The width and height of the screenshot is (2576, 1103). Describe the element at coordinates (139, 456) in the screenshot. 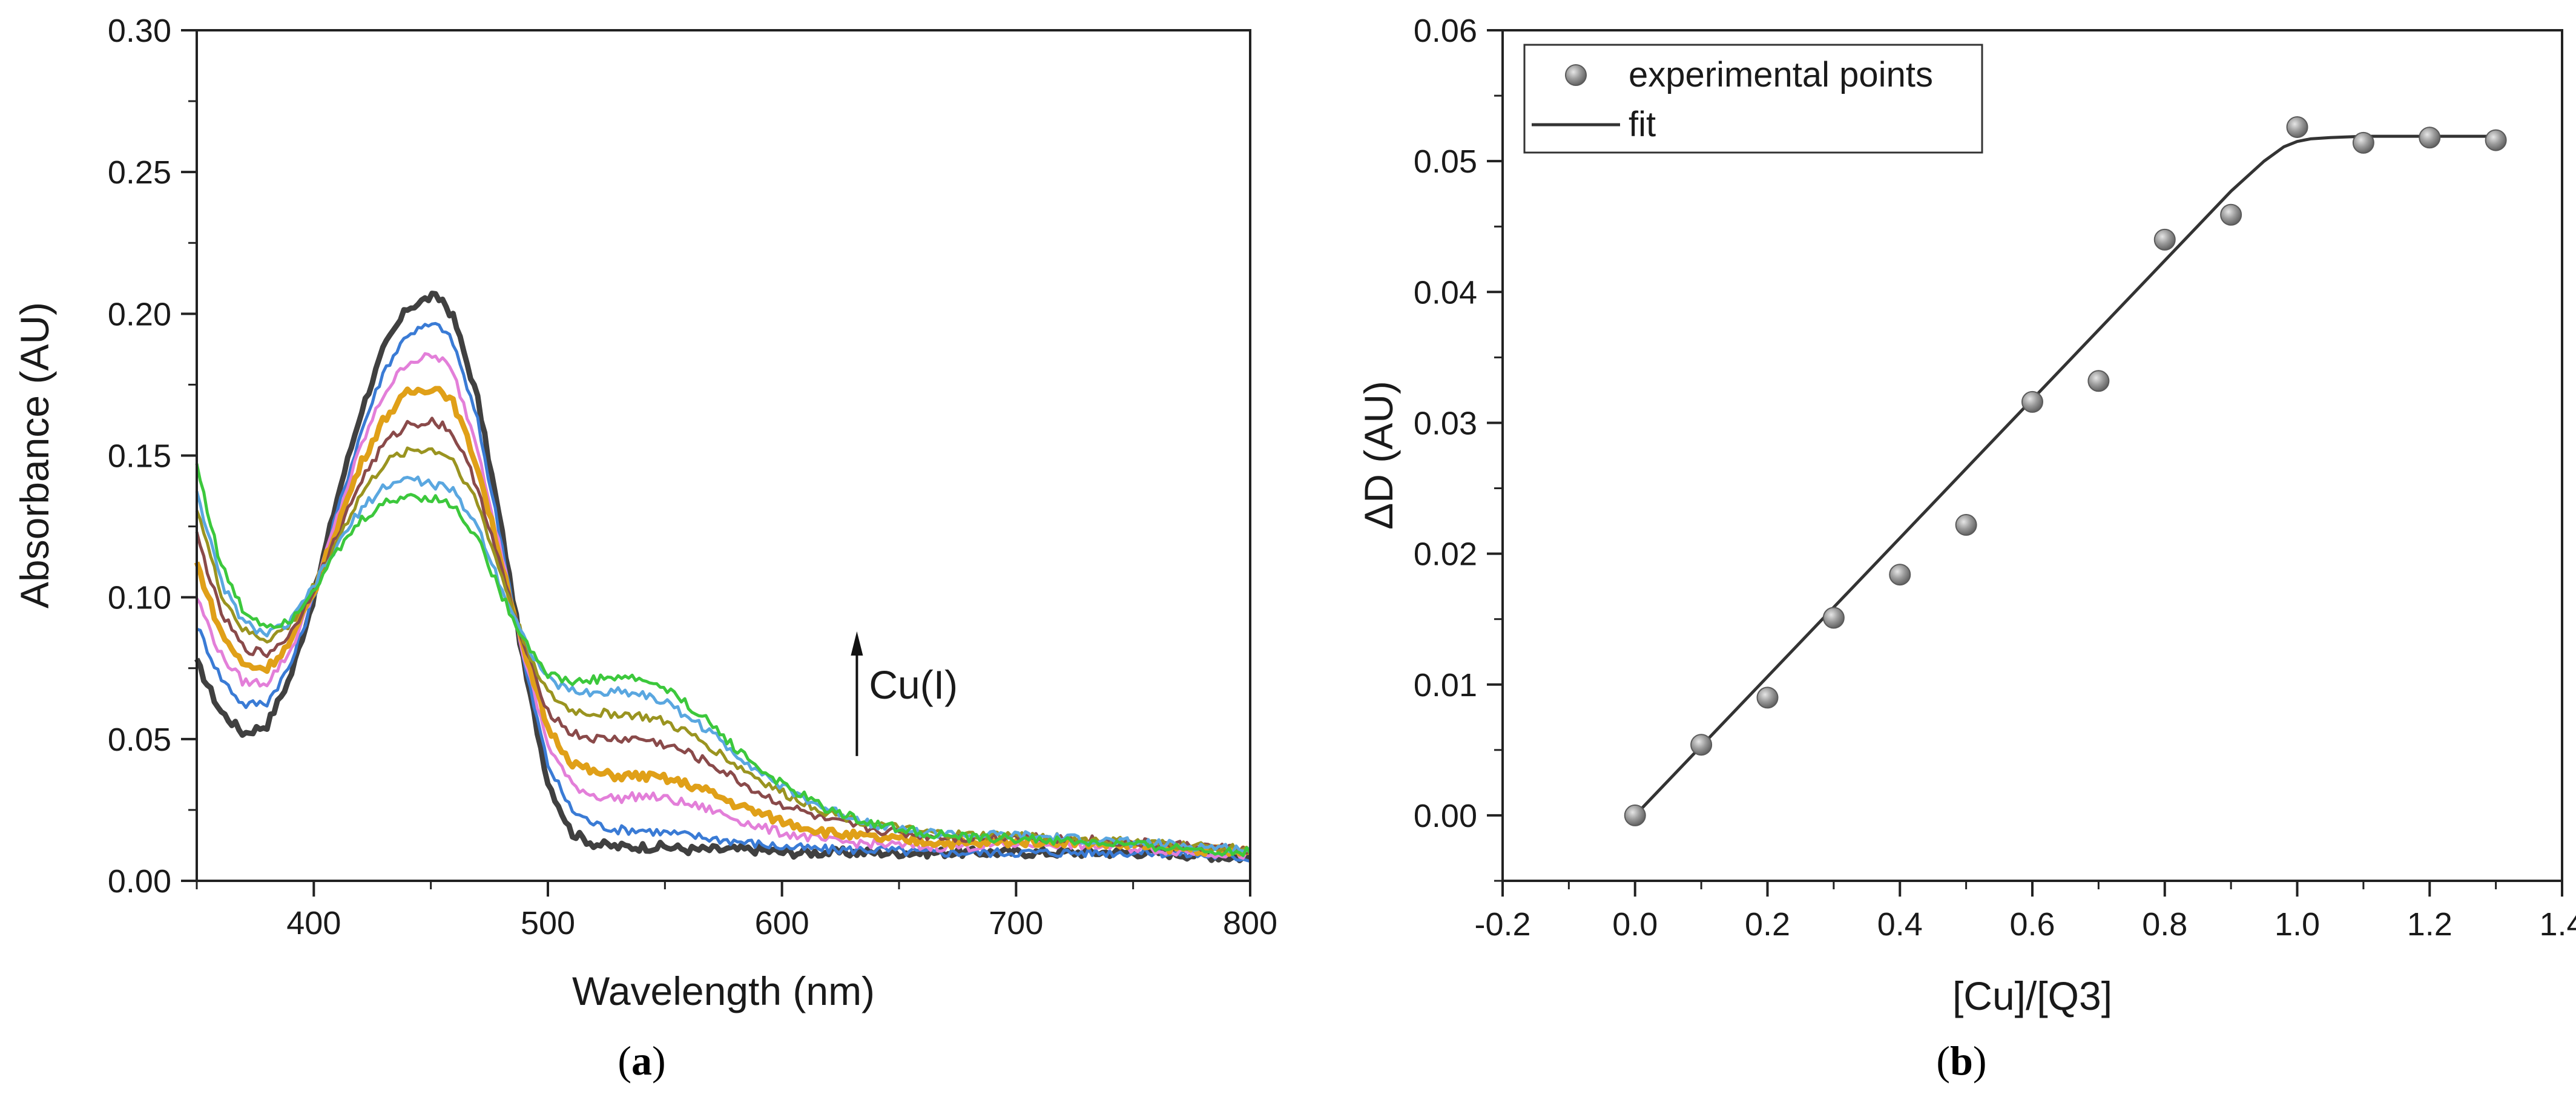

I see `chart-a-y-tick-label: 0.15` at that location.